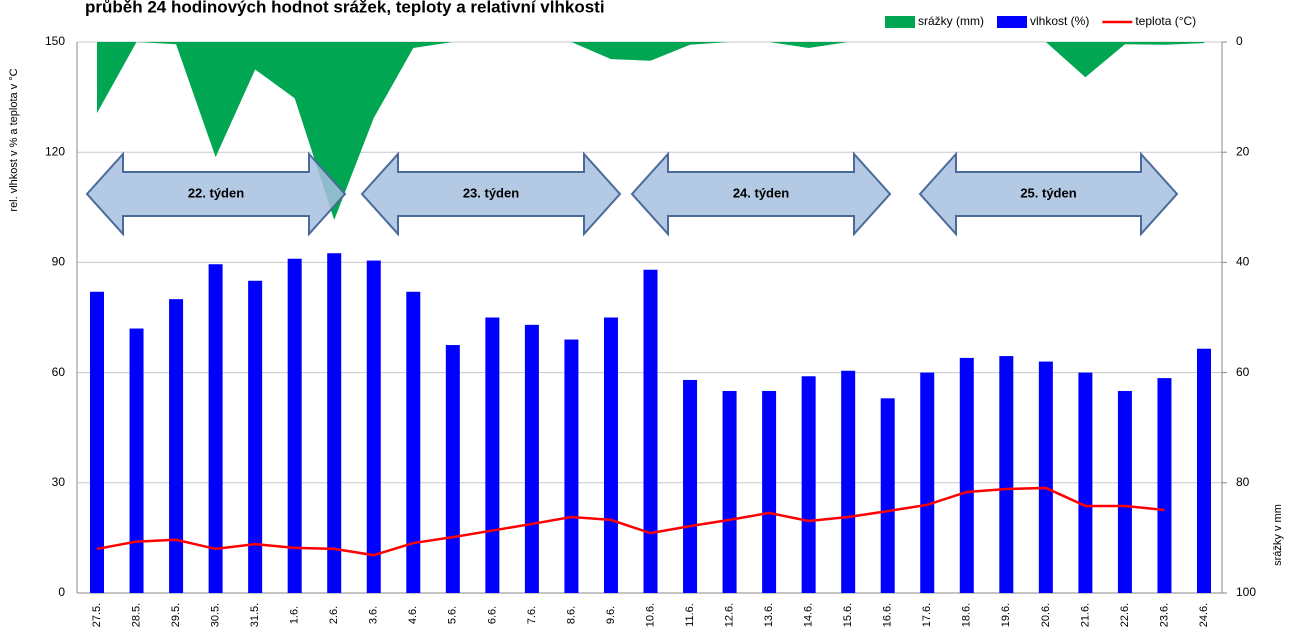 The width and height of the screenshot is (1290, 633). Describe the element at coordinates (136, 615) in the screenshot. I see `x-tick-label: 28.5.` at that location.